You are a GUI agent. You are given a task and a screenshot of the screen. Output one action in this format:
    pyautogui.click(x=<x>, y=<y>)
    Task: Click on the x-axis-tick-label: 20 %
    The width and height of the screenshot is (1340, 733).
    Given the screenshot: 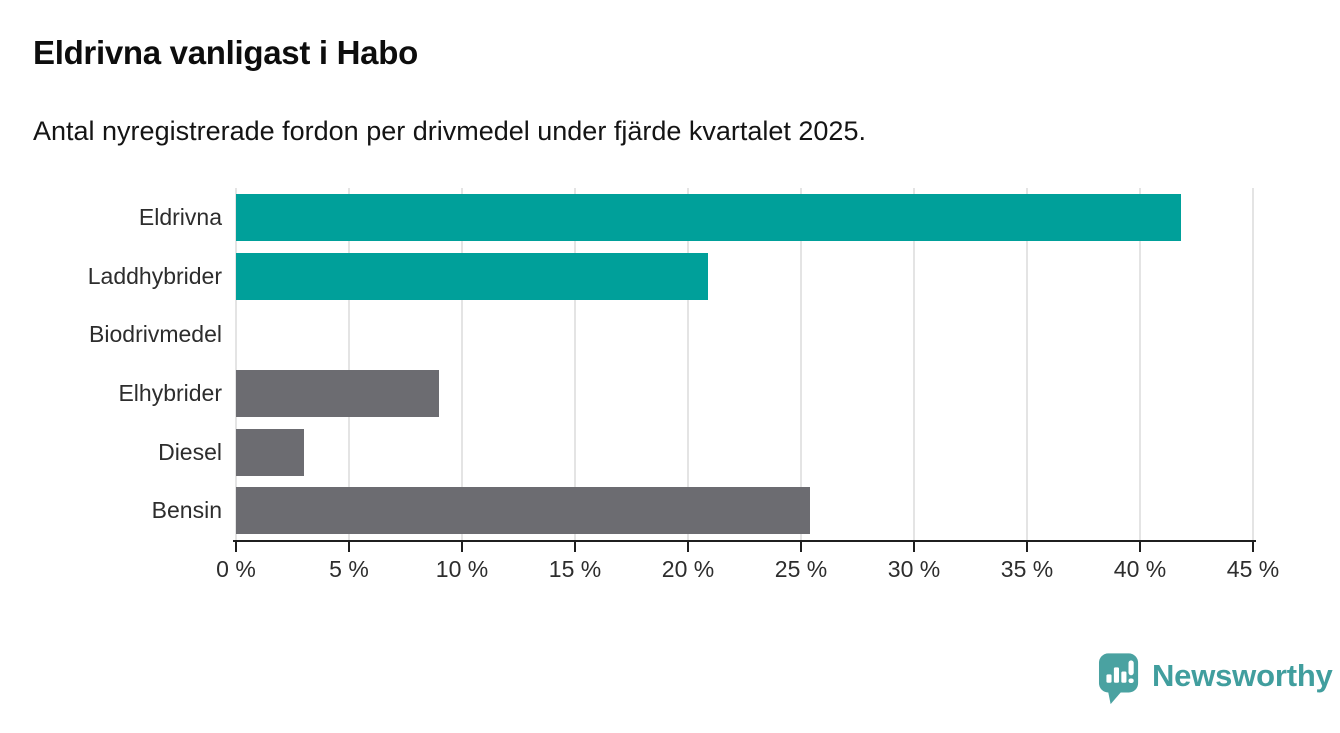 What is the action you would take?
    pyautogui.click(x=688, y=569)
    